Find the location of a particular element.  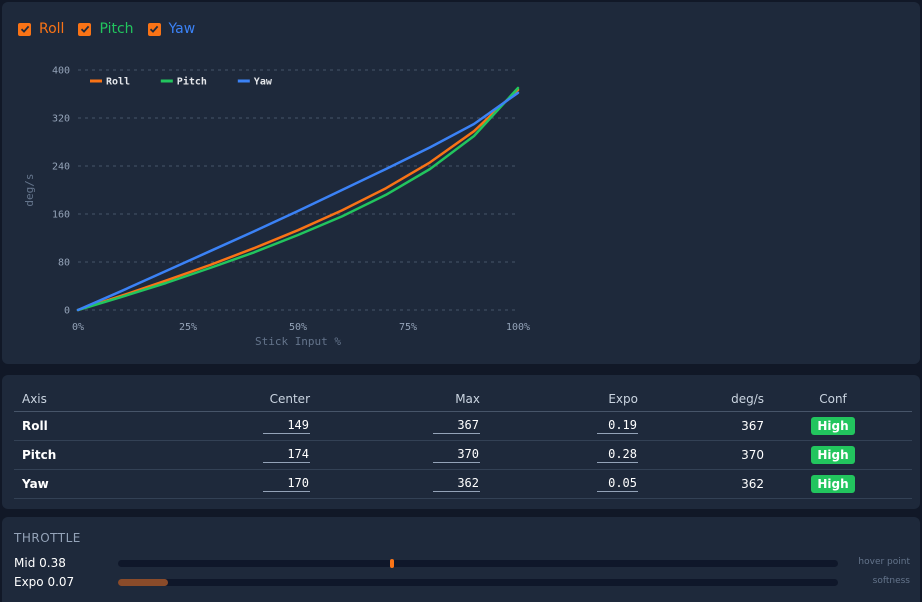

degs-cell: 370 is located at coordinates (709, 455).